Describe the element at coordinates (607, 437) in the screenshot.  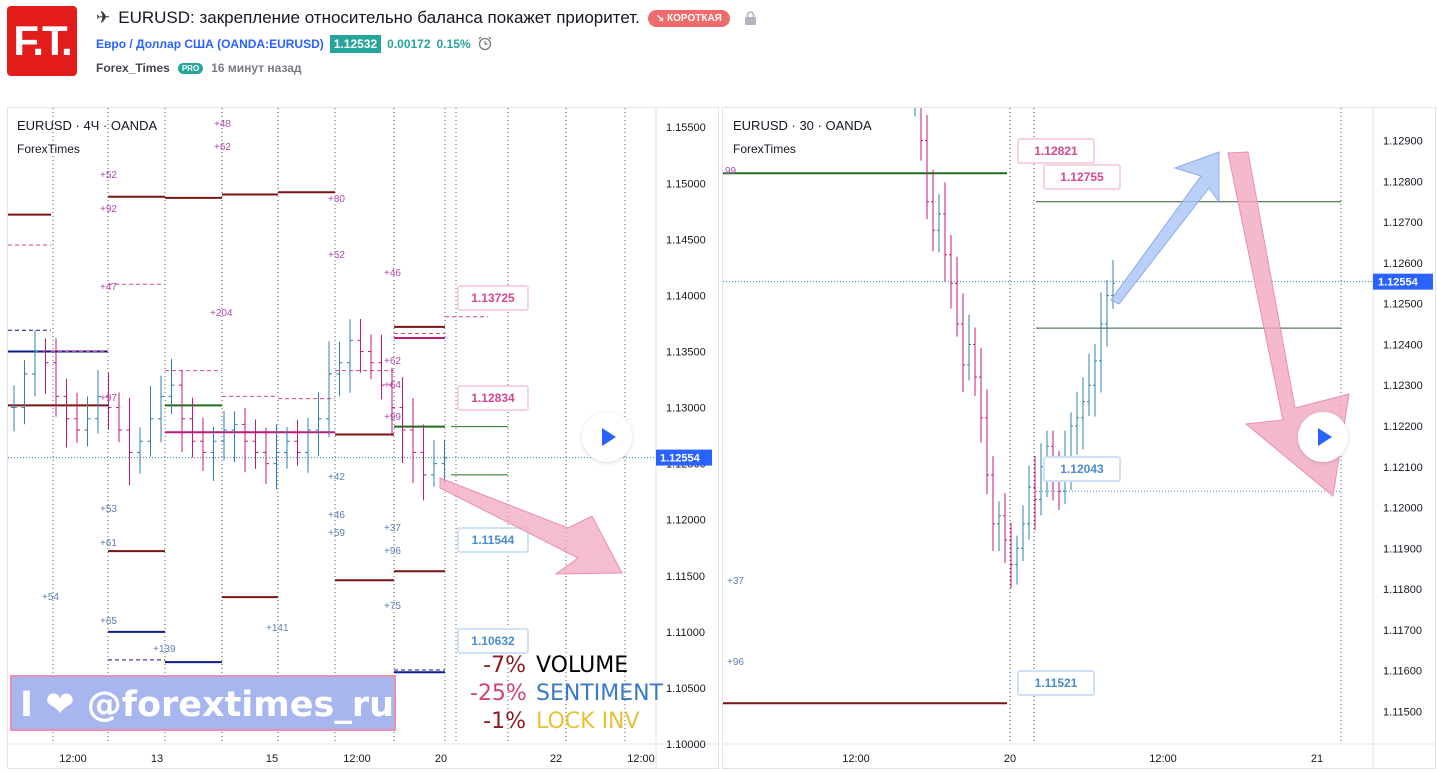
I see `play-button-4h` at that location.